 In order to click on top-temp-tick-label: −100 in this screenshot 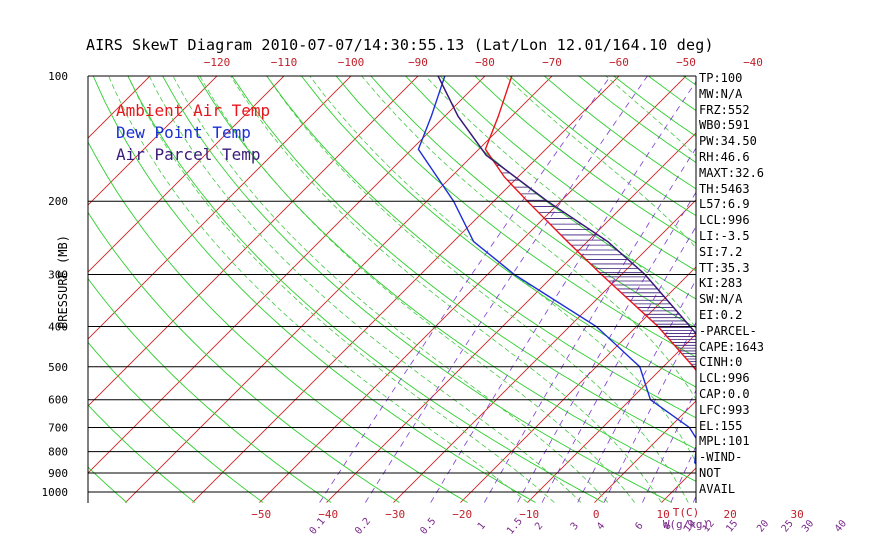, I will do `click(351, 62)`.